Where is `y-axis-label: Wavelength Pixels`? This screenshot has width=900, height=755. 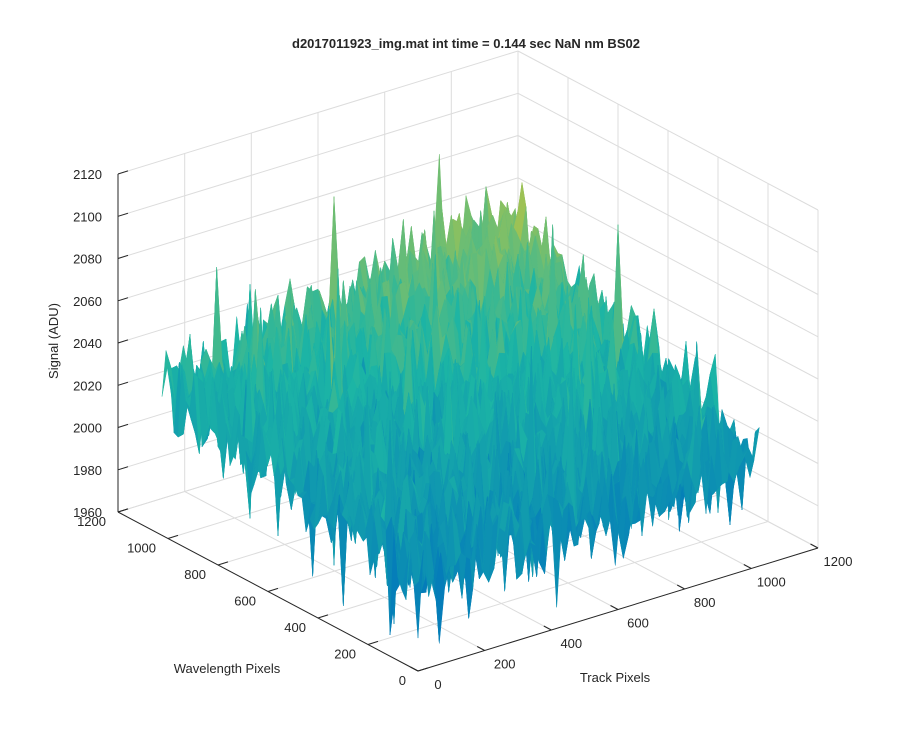 y-axis-label: Wavelength Pixels is located at coordinates (227, 668).